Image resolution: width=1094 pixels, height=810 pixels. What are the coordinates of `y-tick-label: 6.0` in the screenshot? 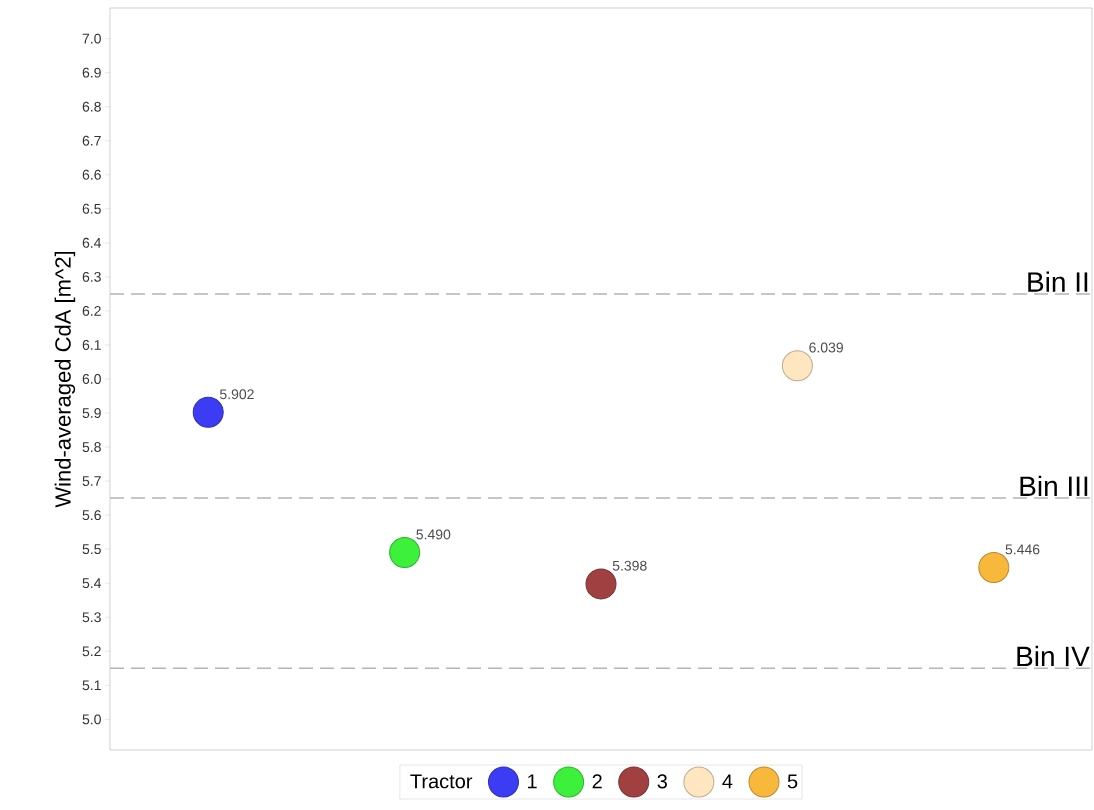 It's located at (91, 379).